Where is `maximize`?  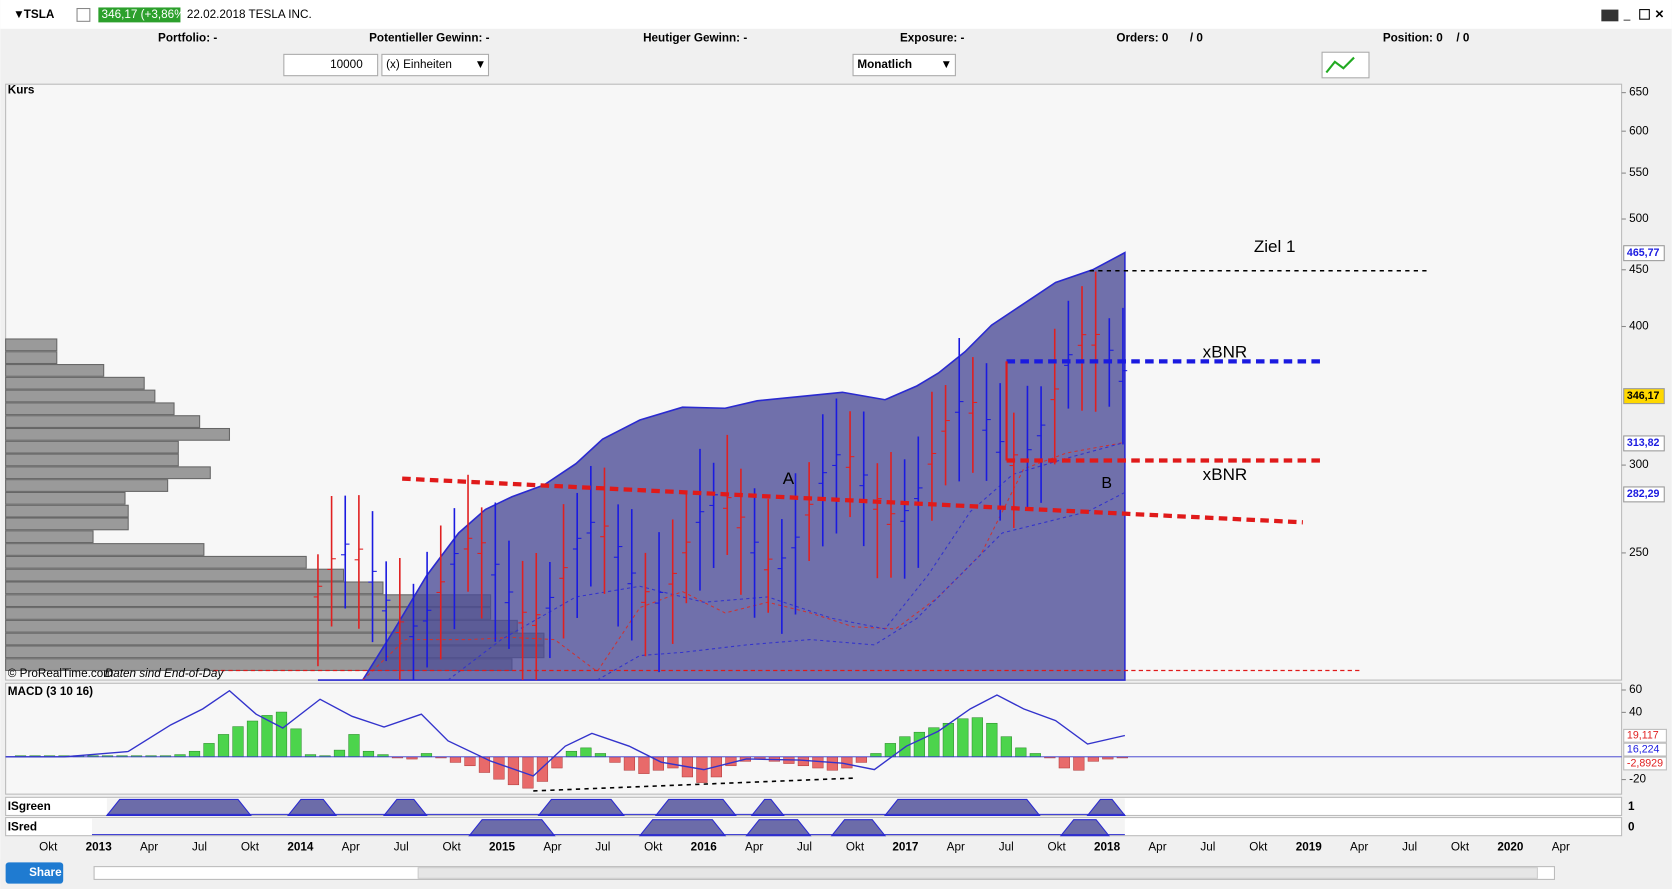
maximize is located at coordinates (1644, 14).